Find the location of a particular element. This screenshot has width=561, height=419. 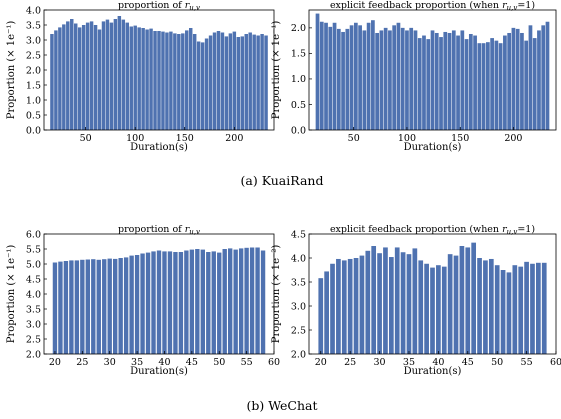

x-tick-label: 50 is located at coordinates (354, 138).